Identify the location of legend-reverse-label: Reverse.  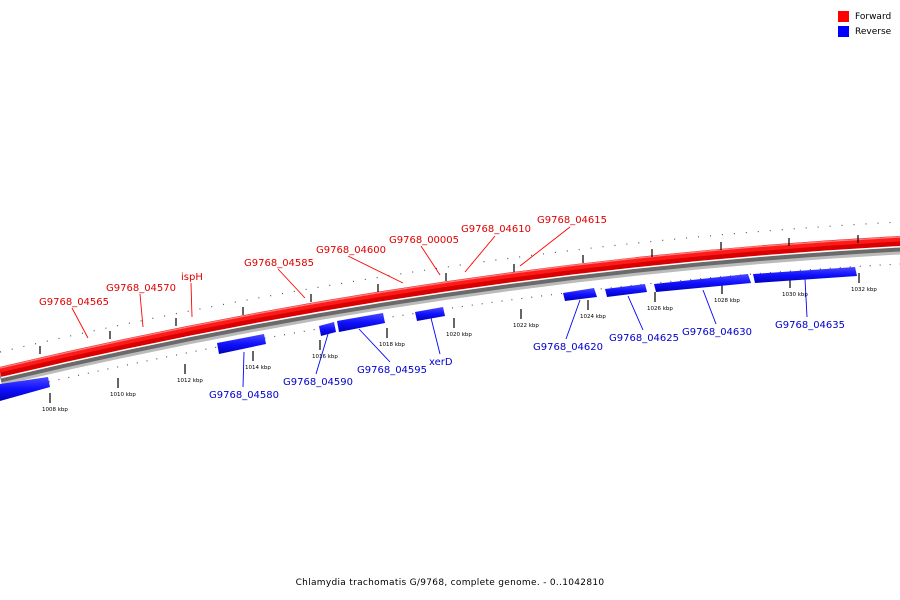
(873, 31).